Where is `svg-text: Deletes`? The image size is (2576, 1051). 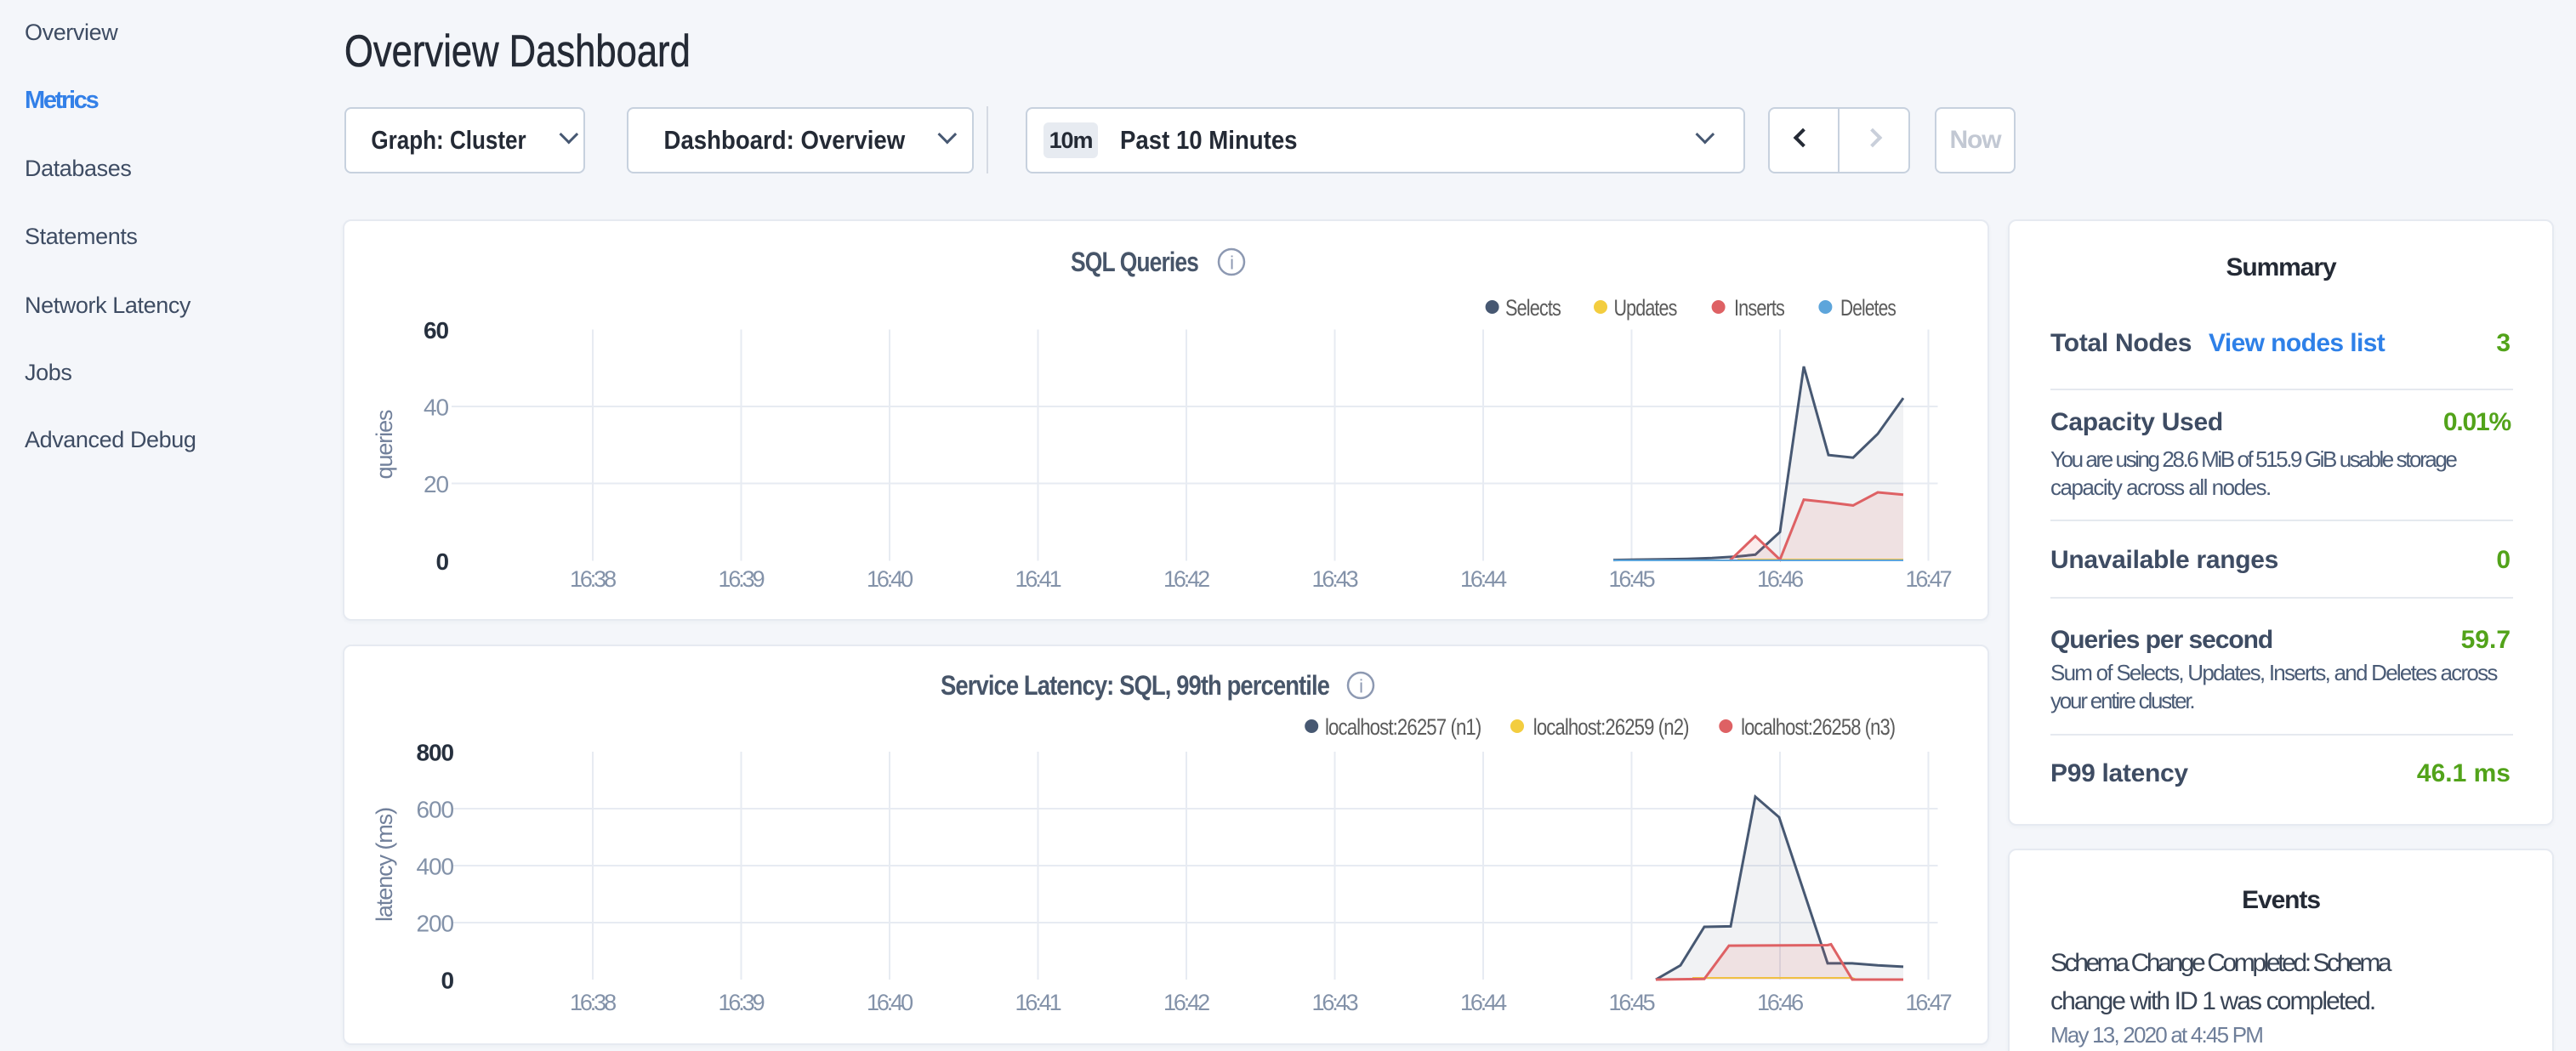 svg-text: Deletes is located at coordinates (1868, 308).